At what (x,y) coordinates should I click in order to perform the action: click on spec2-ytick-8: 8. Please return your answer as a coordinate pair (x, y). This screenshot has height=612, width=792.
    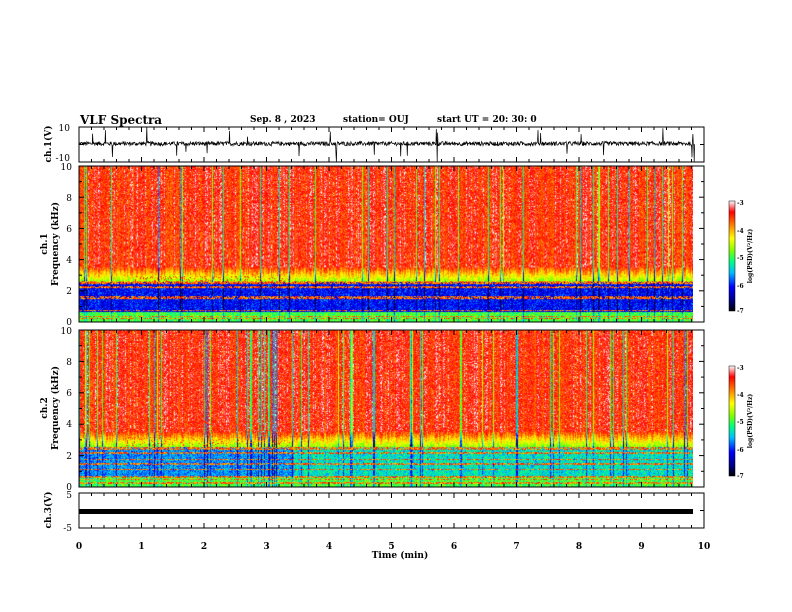
    Looking at the image, I should click on (69, 363).